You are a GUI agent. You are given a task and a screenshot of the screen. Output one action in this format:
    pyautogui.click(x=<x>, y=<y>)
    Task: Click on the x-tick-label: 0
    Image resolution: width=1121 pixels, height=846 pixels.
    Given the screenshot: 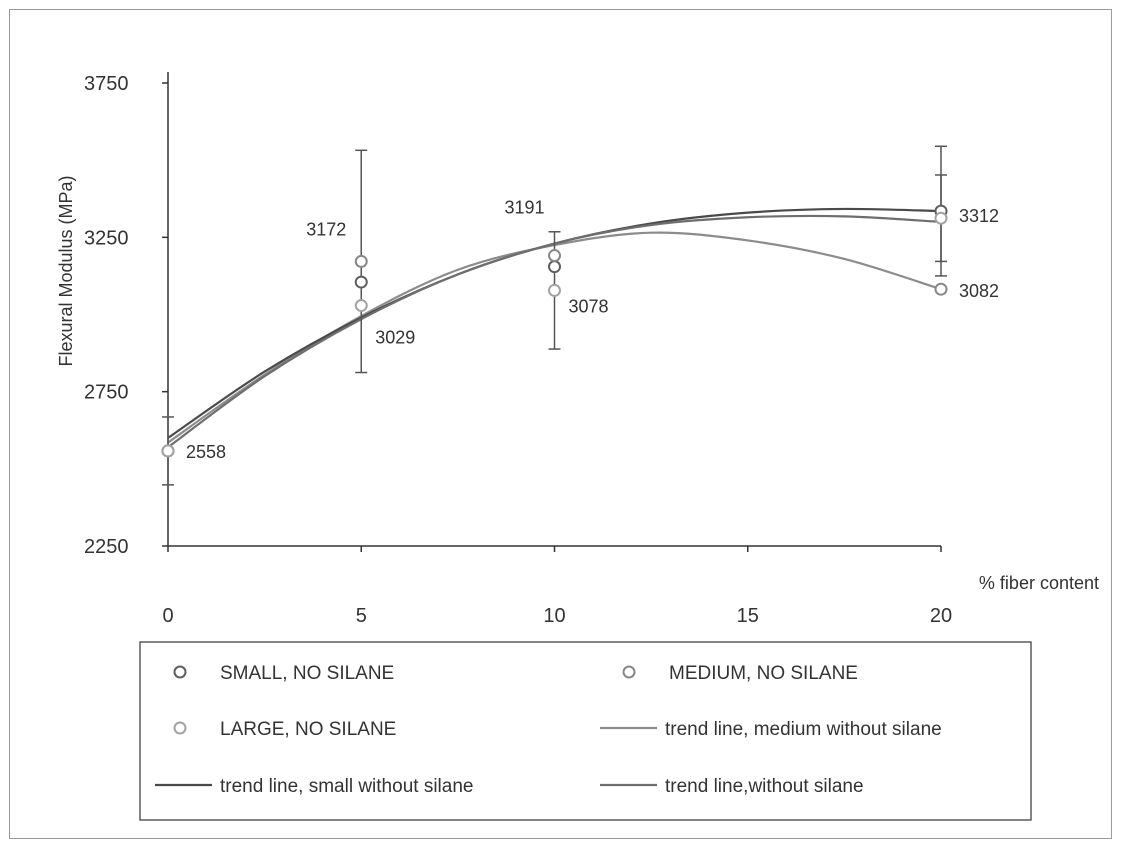 What is the action you would take?
    pyautogui.click(x=167, y=616)
    